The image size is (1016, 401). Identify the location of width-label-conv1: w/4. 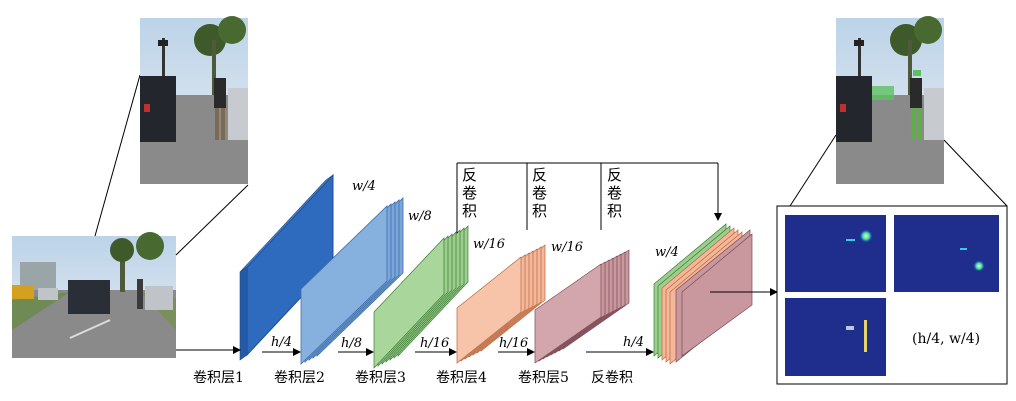
(364, 186).